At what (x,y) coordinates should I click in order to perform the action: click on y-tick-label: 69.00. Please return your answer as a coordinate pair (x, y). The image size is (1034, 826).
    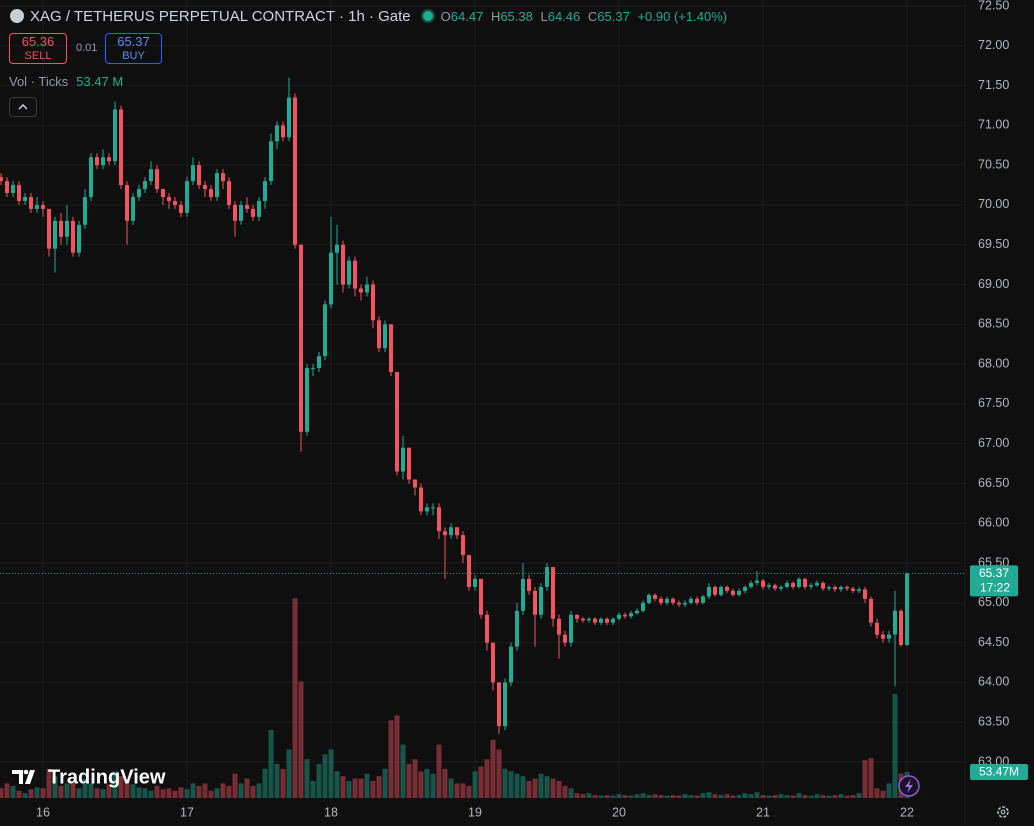
    Looking at the image, I should click on (993, 284).